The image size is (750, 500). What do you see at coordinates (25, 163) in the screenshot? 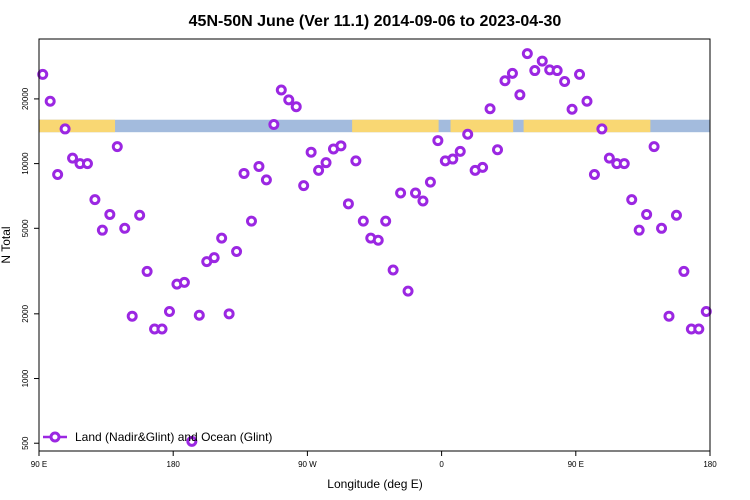
I see `y-tick-label: 10000` at bounding box center [25, 163].